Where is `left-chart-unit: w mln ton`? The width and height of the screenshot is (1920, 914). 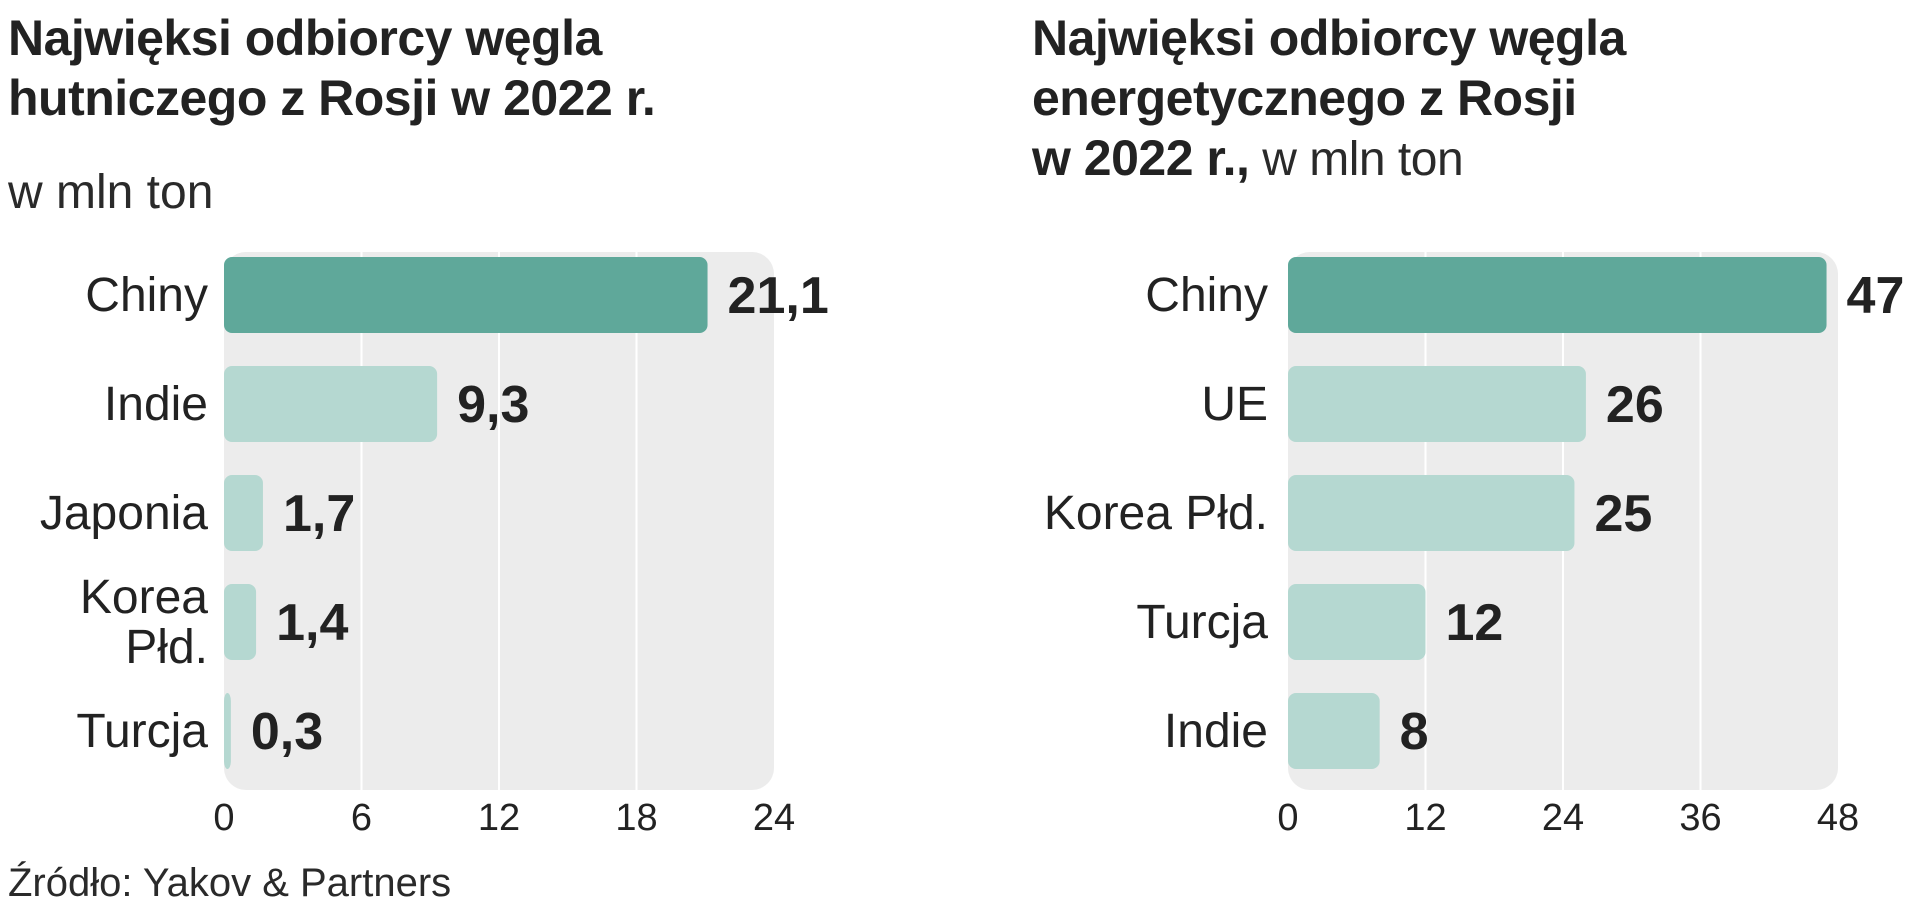 left-chart-unit: w mln ton is located at coordinates (111, 192).